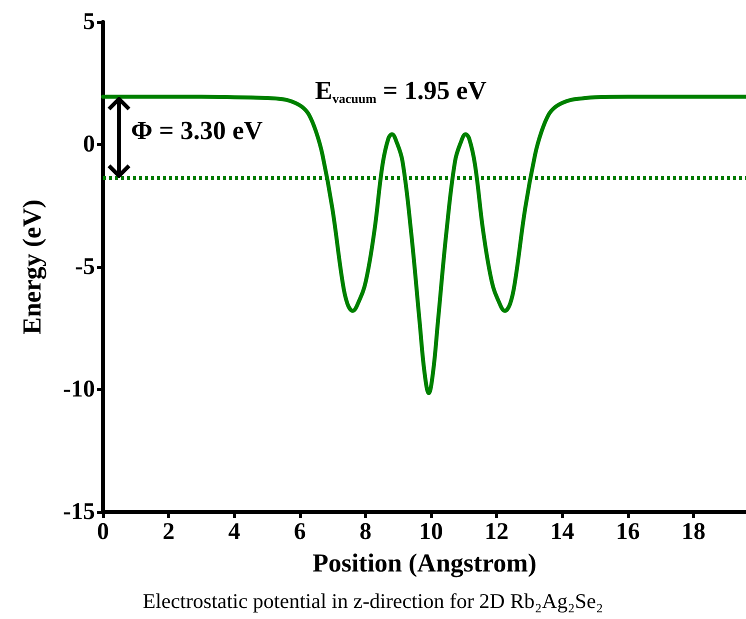 The image size is (746, 619). What do you see at coordinates (496, 532) in the screenshot?
I see `x-tick-label: 12` at bounding box center [496, 532].